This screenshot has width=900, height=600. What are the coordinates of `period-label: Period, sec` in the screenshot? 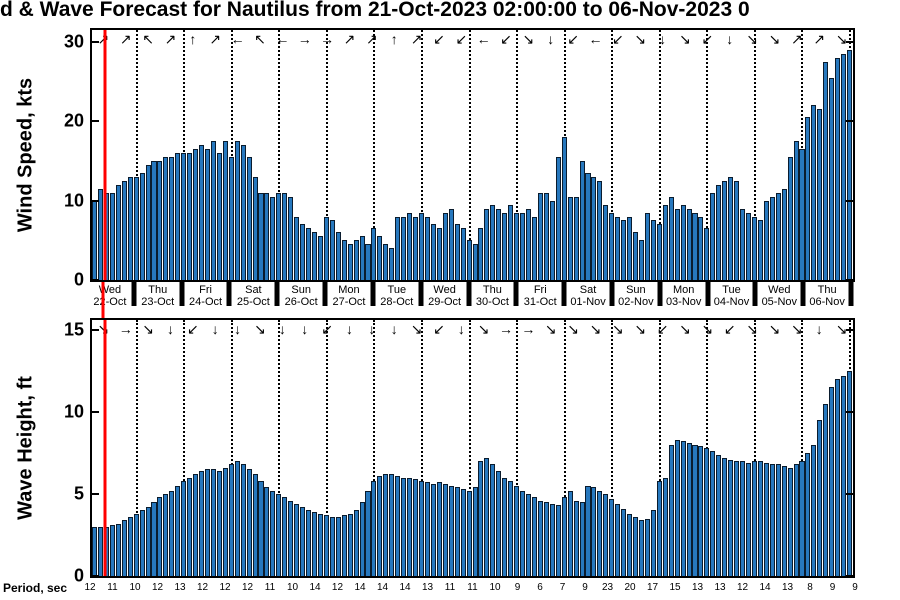 It's located at (35, 588).